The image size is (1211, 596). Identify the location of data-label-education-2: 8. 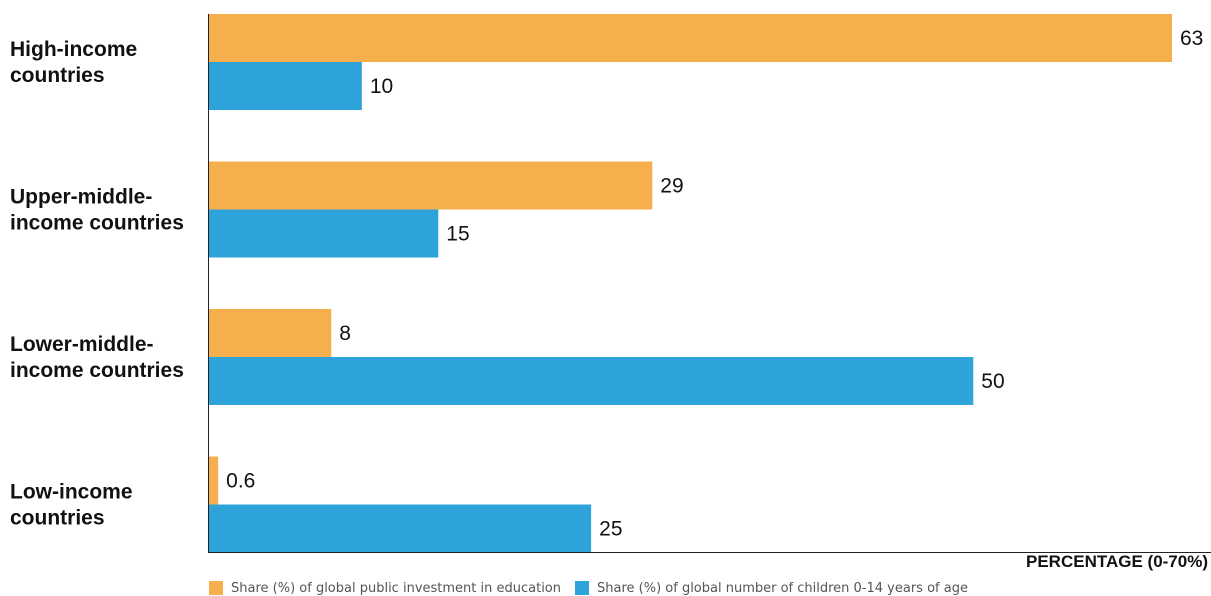
(345, 333).